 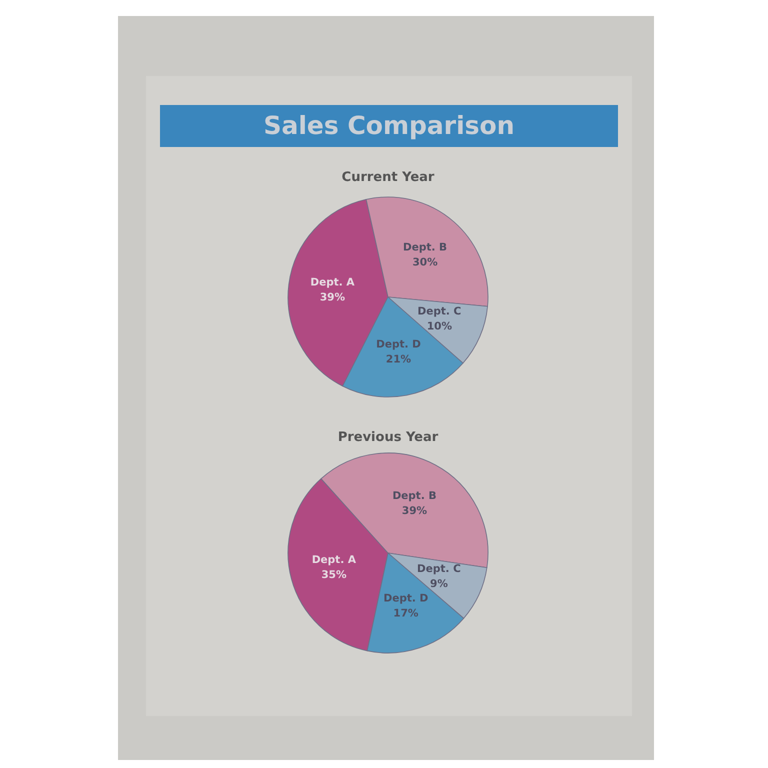 What do you see at coordinates (388, 177) in the screenshot?
I see `chart-subtitle: Current Year` at bounding box center [388, 177].